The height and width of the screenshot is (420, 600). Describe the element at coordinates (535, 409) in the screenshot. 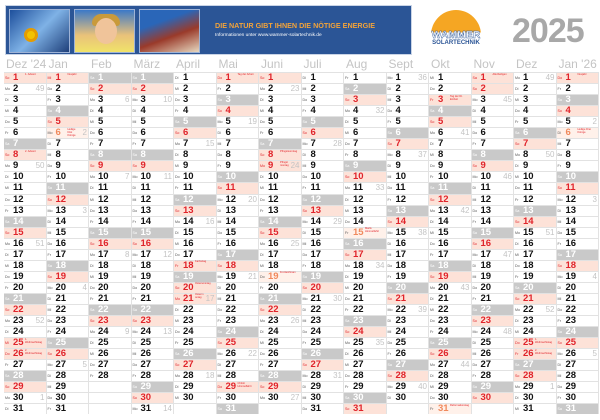

I see `day-cell: Mi 31` at that location.